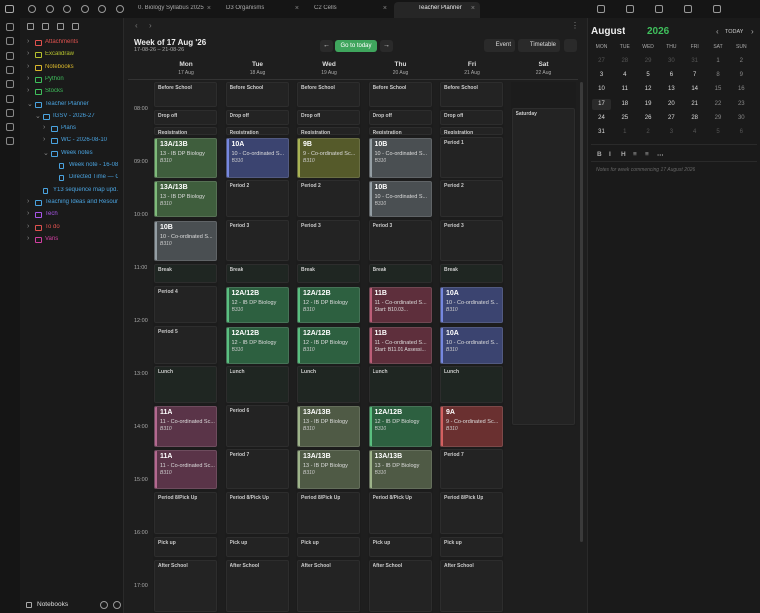  Describe the element at coordinates (625, 117) in the screenshot. I see `calendar-day: 25` at that location.